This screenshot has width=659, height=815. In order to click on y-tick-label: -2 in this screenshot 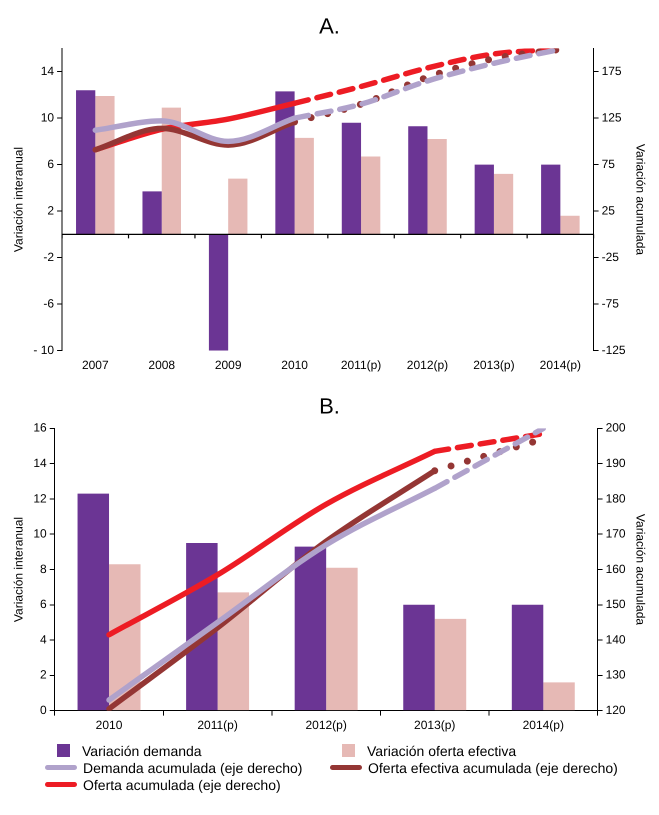, I will do `click(48, 257)`.